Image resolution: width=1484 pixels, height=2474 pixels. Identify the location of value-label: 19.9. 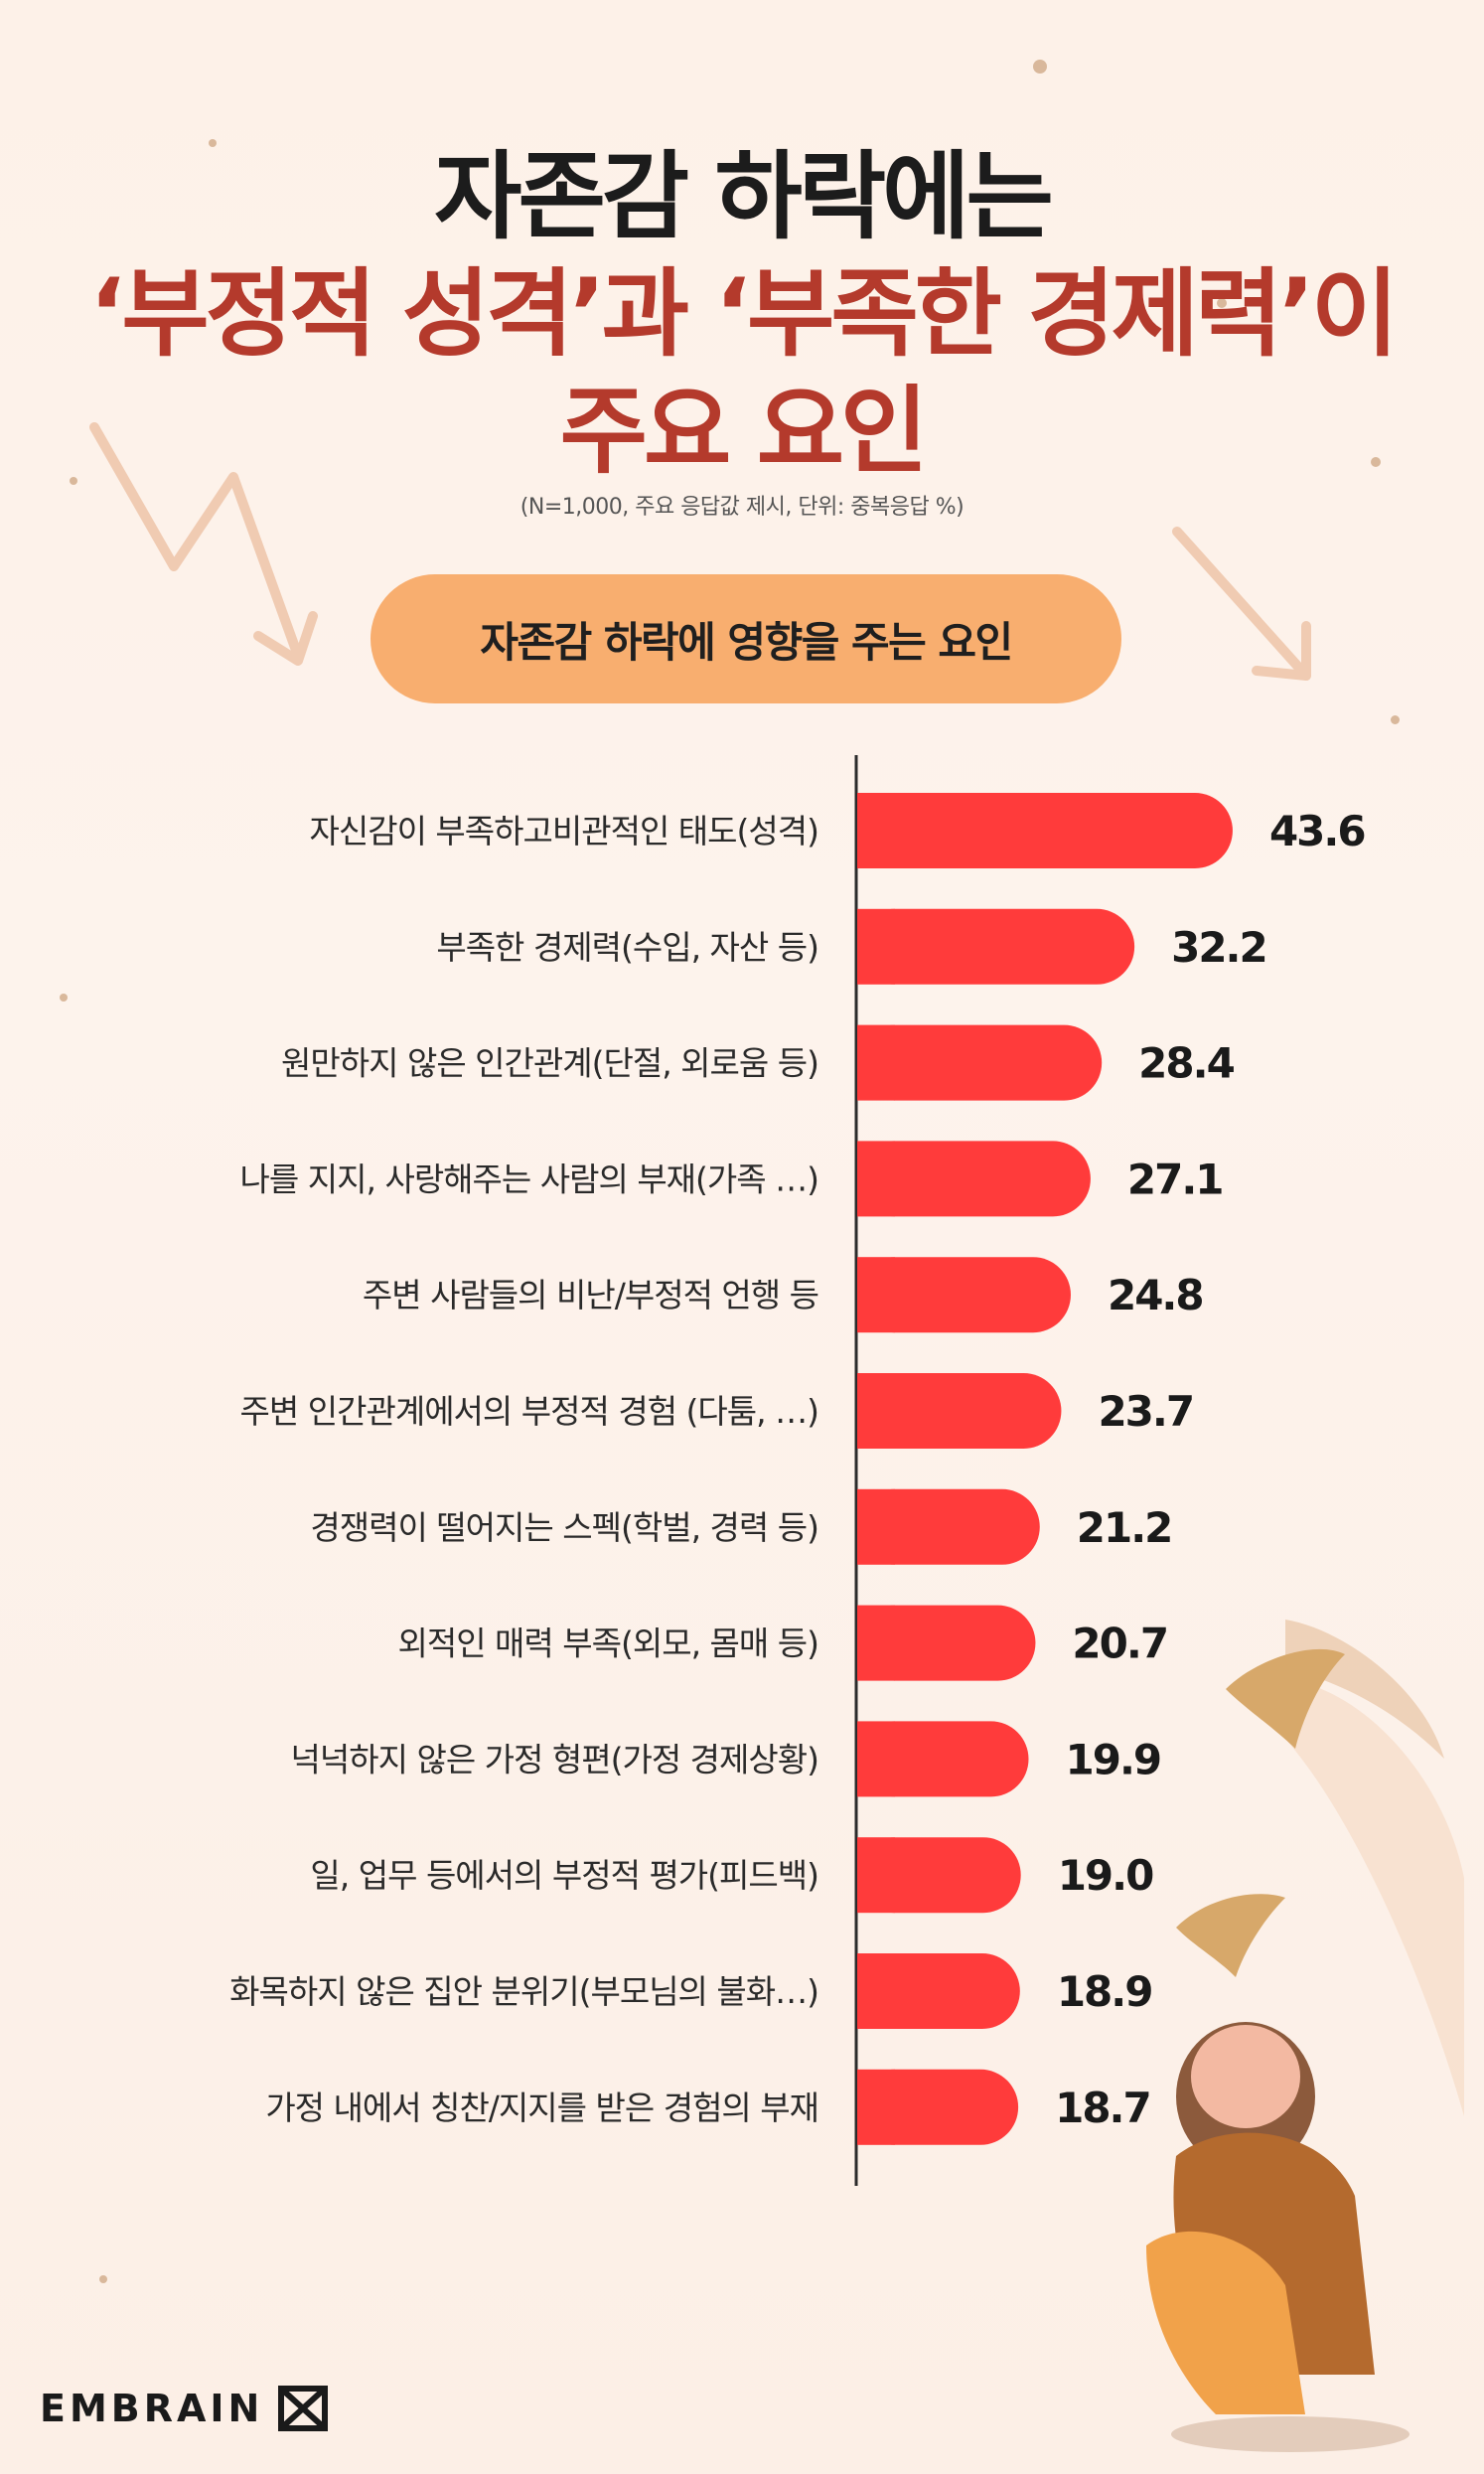
(1113, 1759).